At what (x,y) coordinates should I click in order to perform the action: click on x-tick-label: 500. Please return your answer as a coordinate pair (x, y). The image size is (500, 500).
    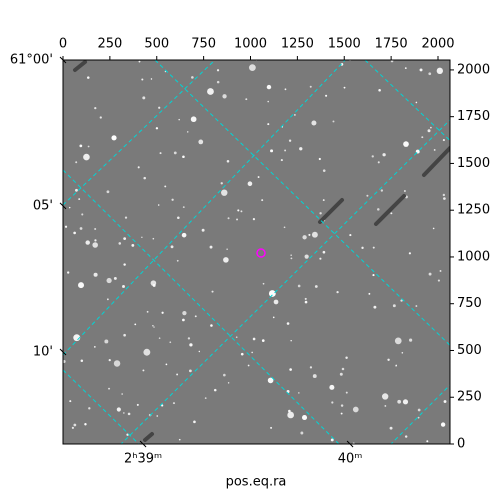
    Looking at the image, I should click on (156, 44).